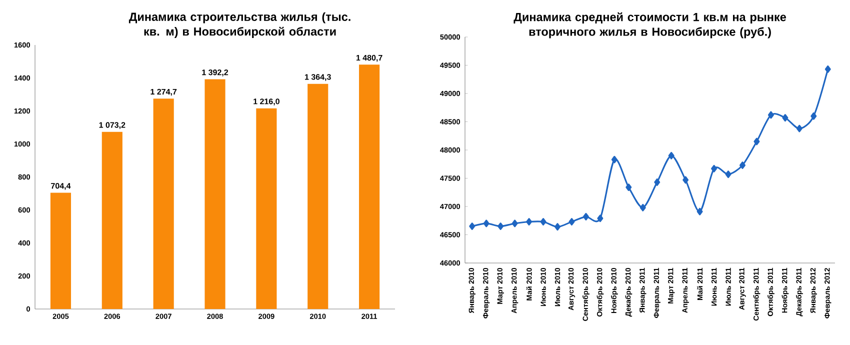  What do you see at coordinates (112, 125) in the screenshot?
I see `data-label: 1 073,2` at bounding box center [112, 125].